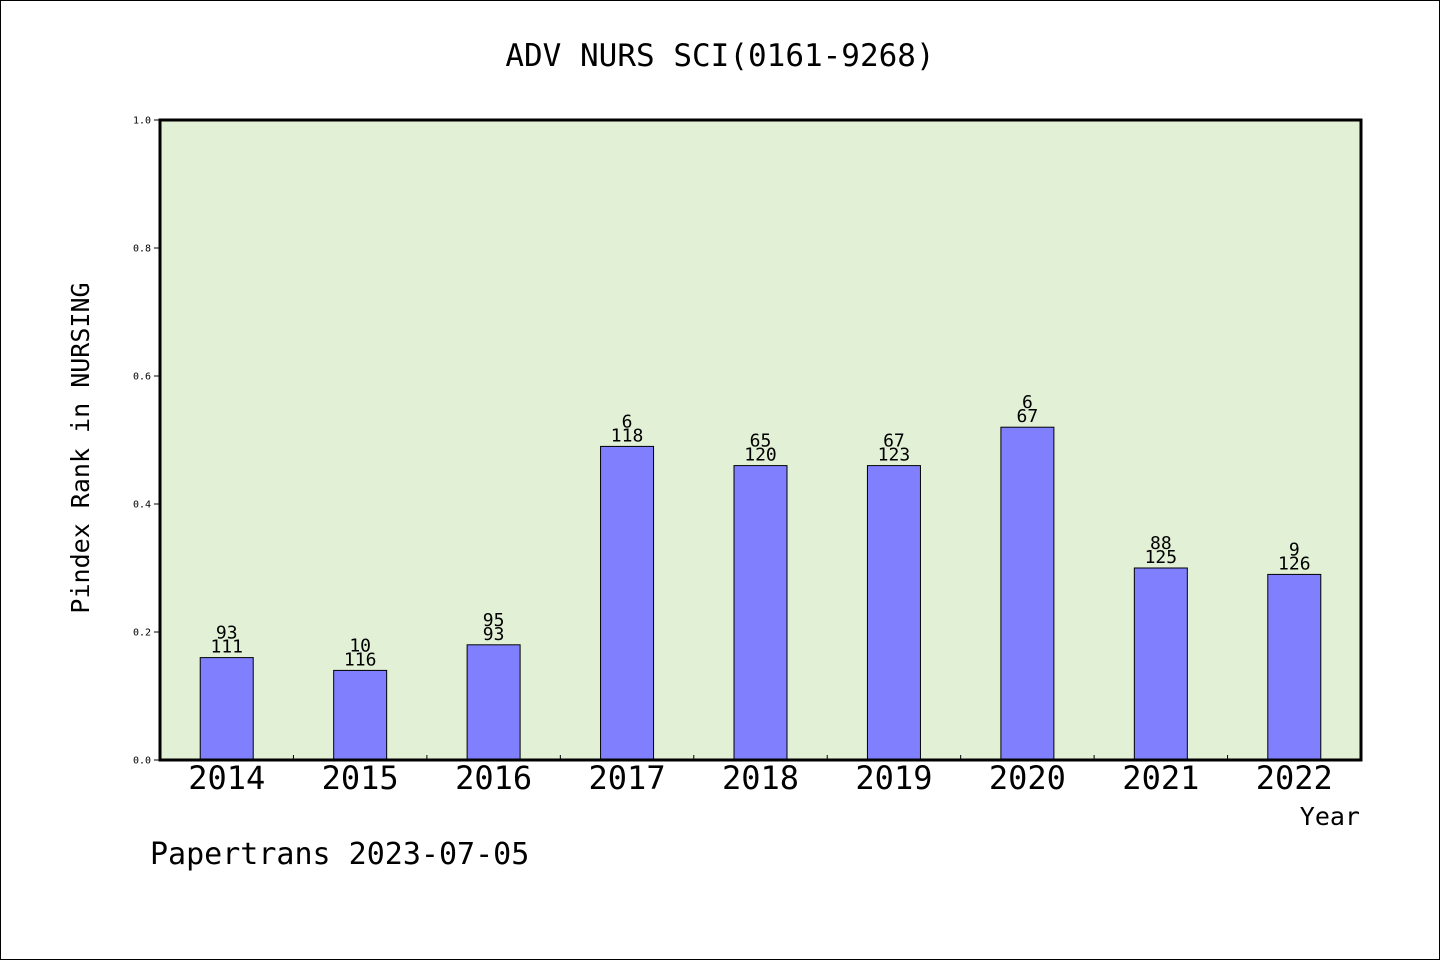 Image resolution: width=1440 pixels, height=960 pixels. I want to click on data-label-top: 67, so click(894, 441).